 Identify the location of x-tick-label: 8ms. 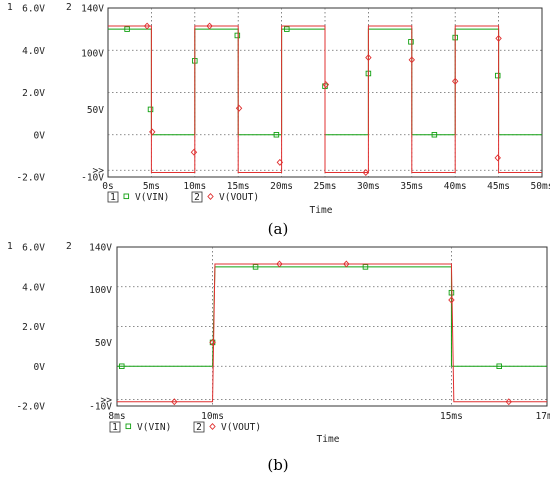
(116, 416).